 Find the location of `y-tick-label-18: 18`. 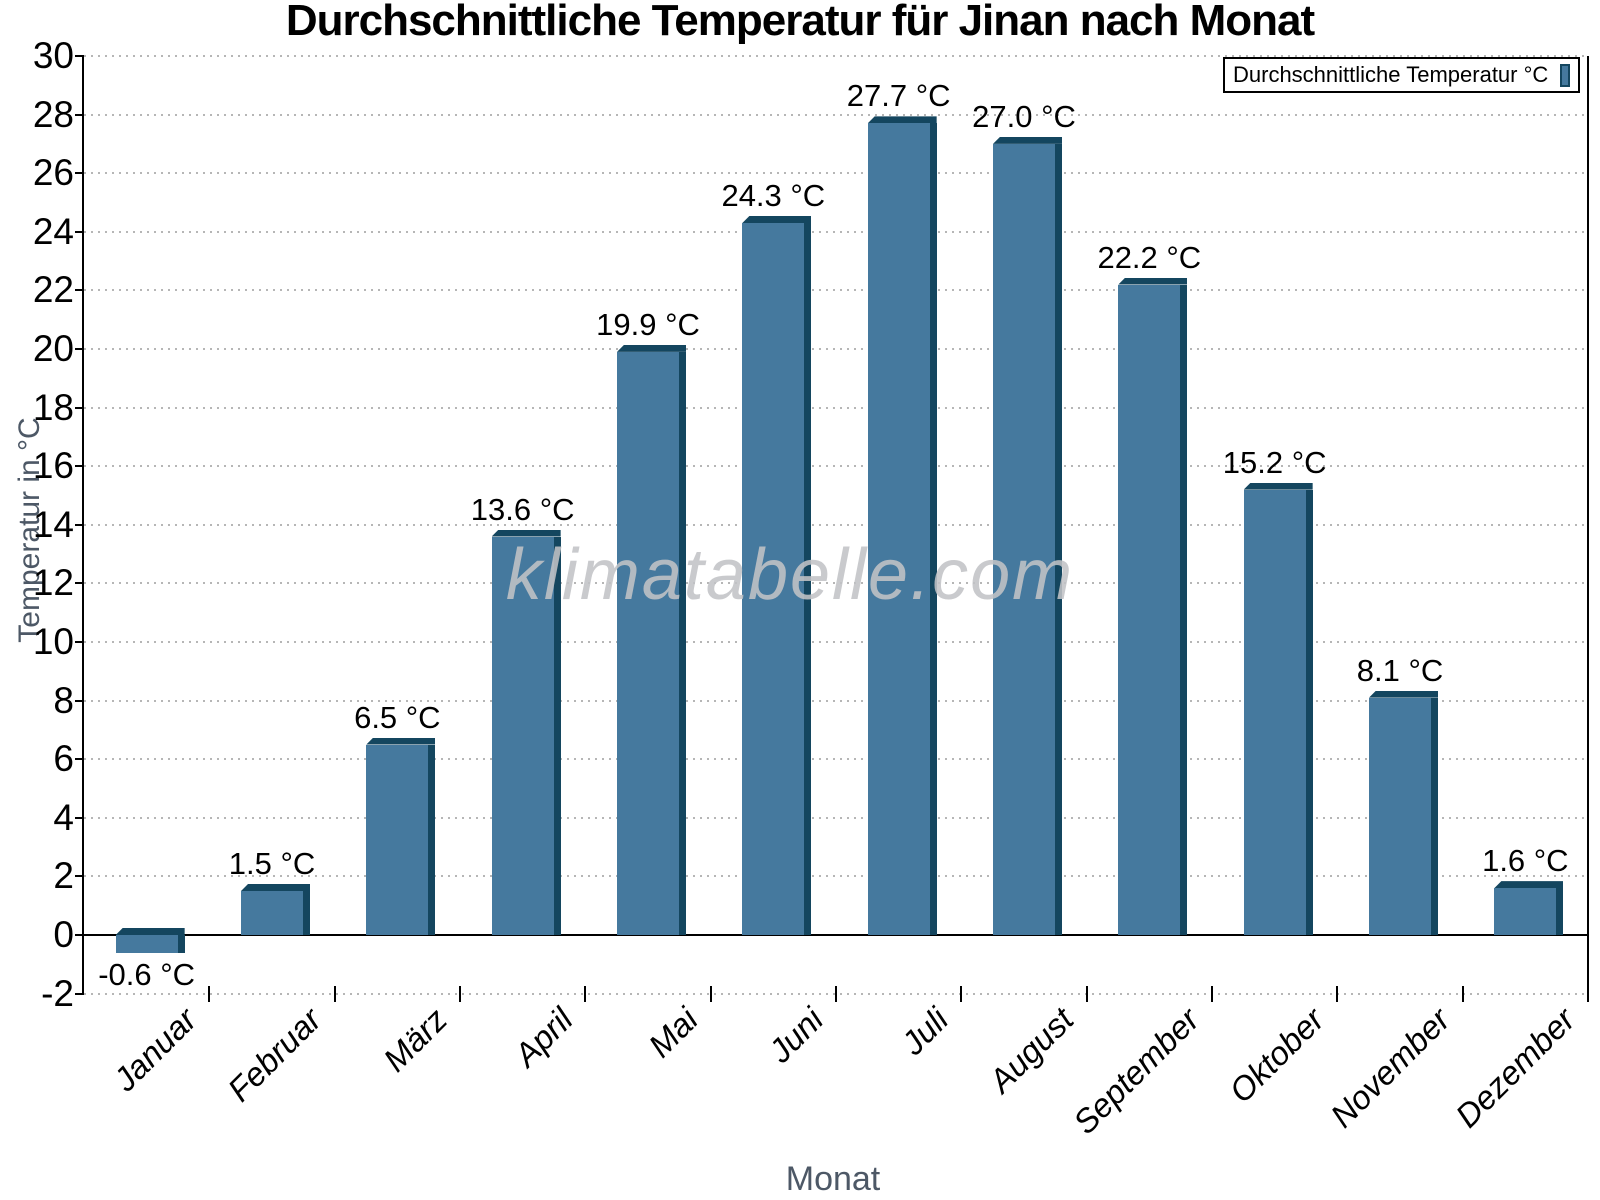

y-tick-label-18: 18 is located at coordinates (53, 407).